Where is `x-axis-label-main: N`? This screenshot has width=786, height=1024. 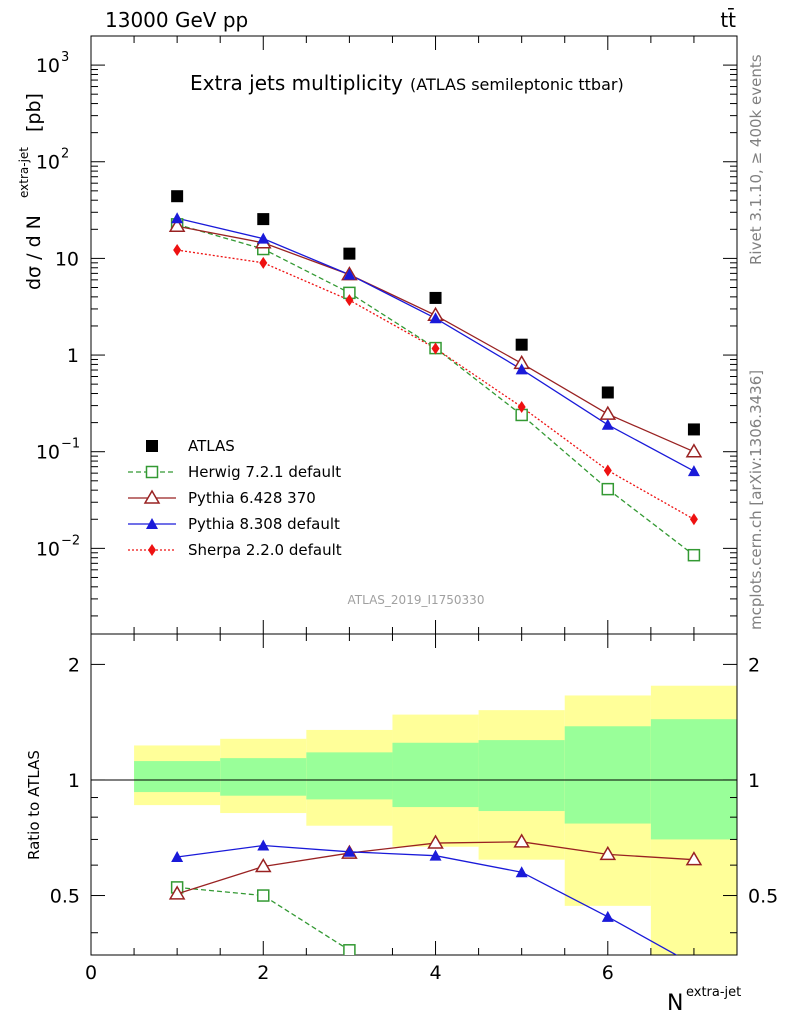
x-axis-label-main: N is located at coordinates (675, 1003).